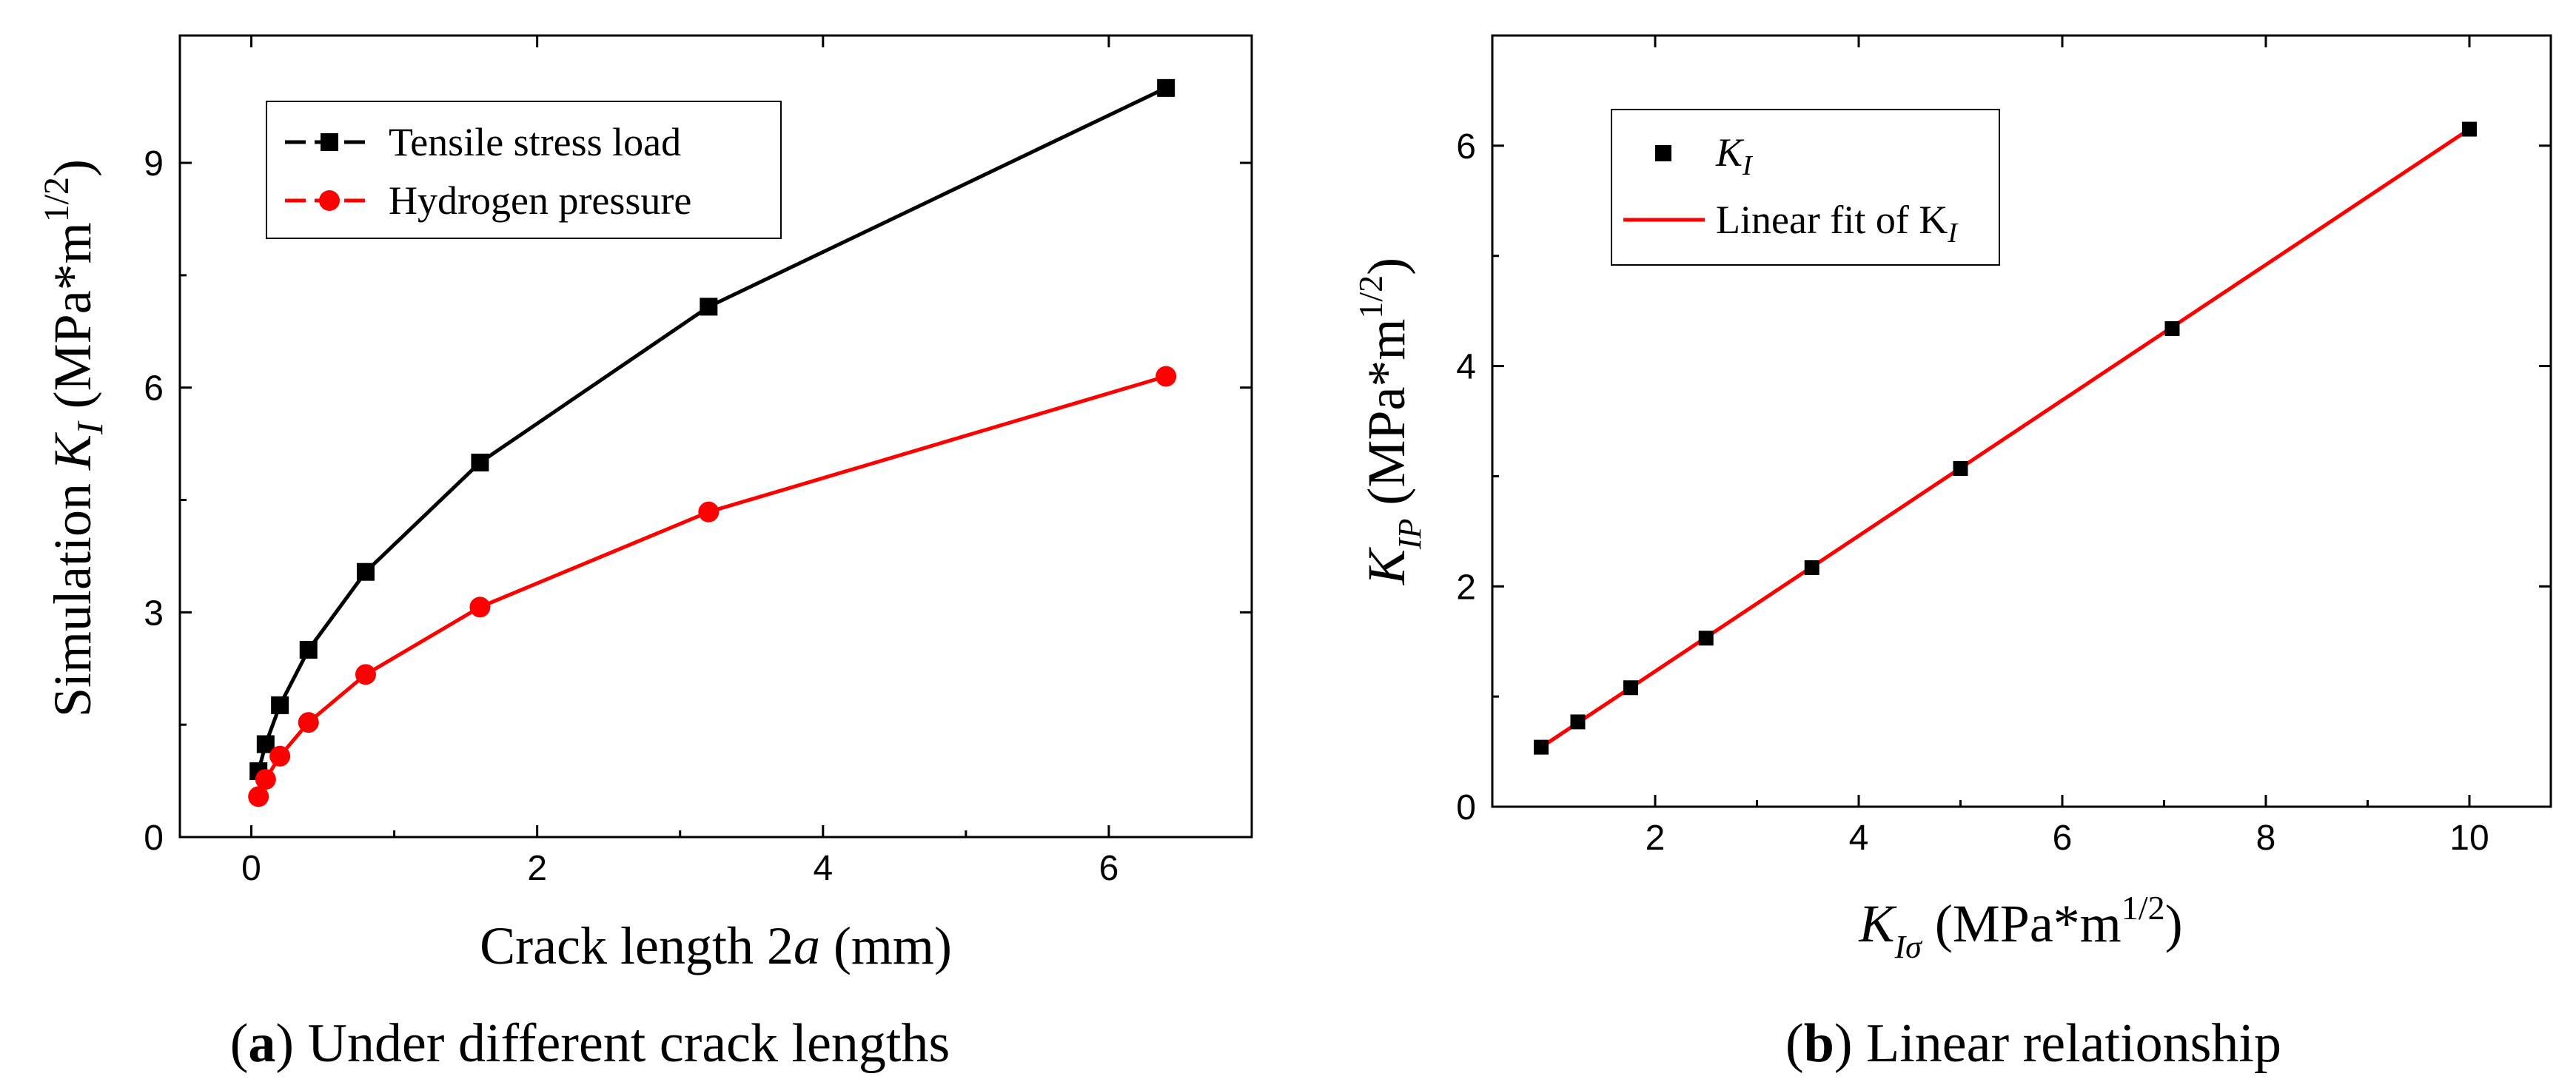  What do you see at coordinates (1730, 152) in the screenshot?
I see `legend-label-ki-var: K` at bounding box center [1730, 152].